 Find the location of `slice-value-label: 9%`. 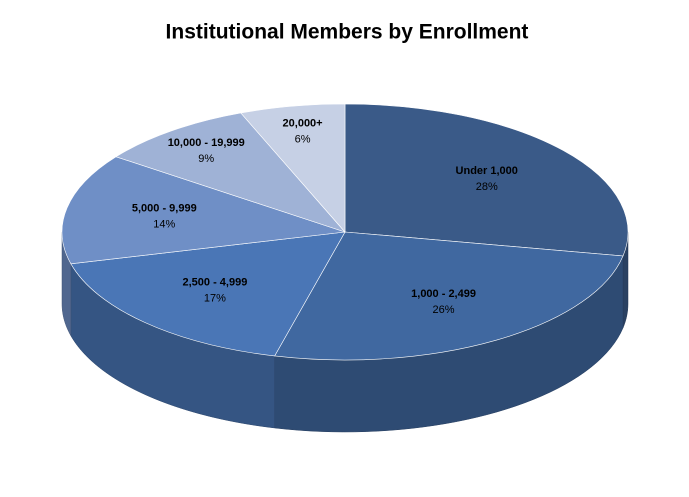

slice-value-label: 9% is located at coordinates (206, 159).